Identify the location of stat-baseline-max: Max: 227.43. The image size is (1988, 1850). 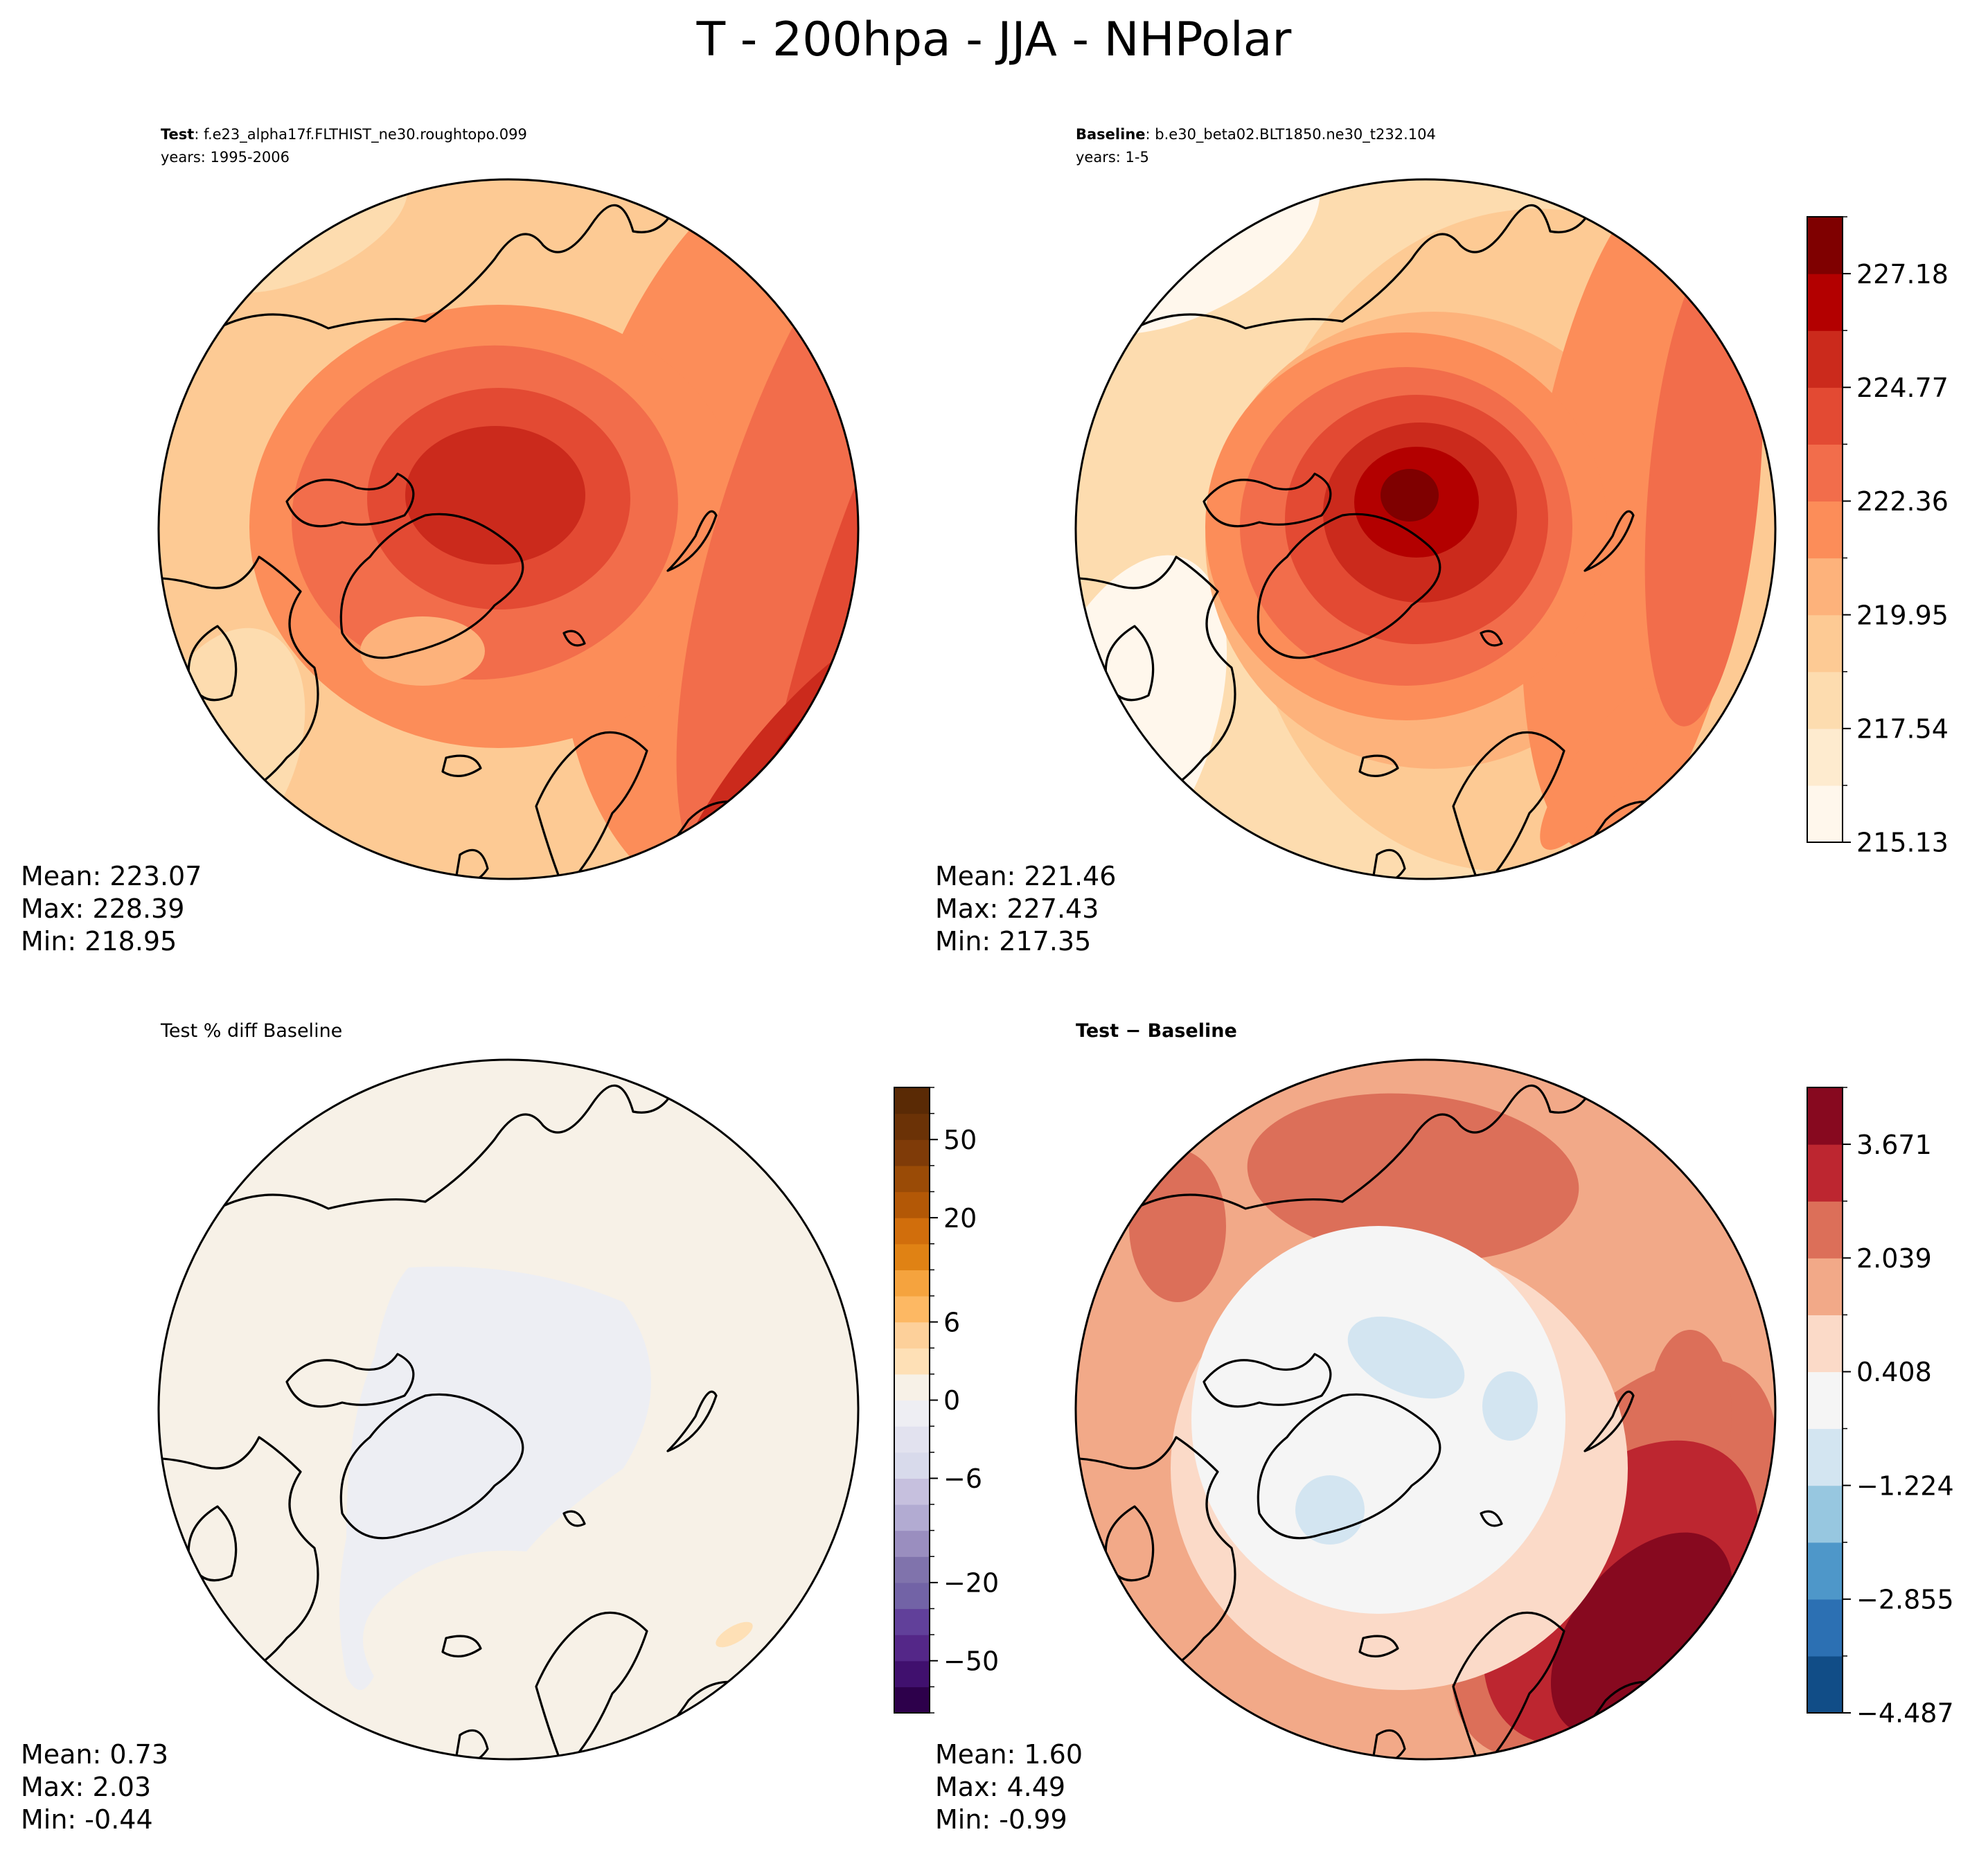
(1017, 908).